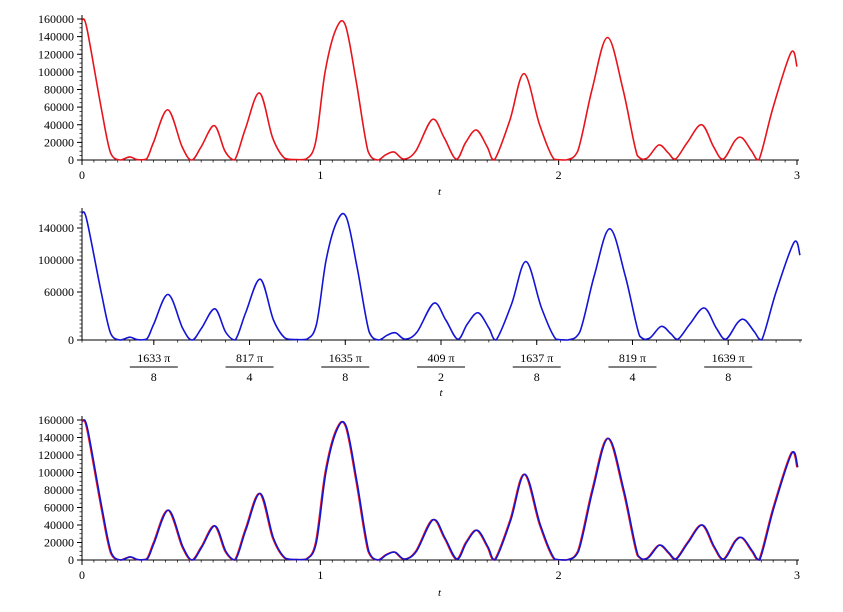 This screenshot has height=612, width=843. I want to click on x-tick-numerator: 819 π, so click(632, 358).